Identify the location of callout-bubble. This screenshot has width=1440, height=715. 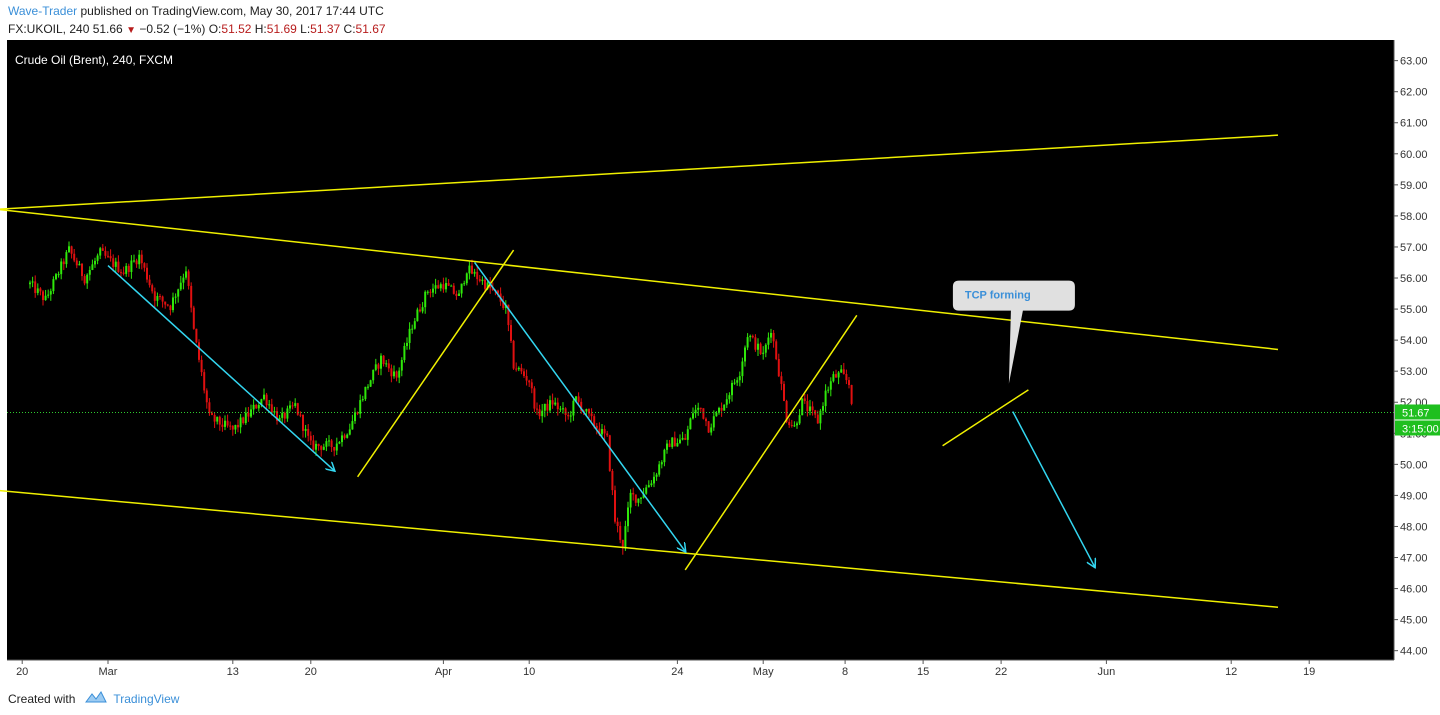
(1013, 332).